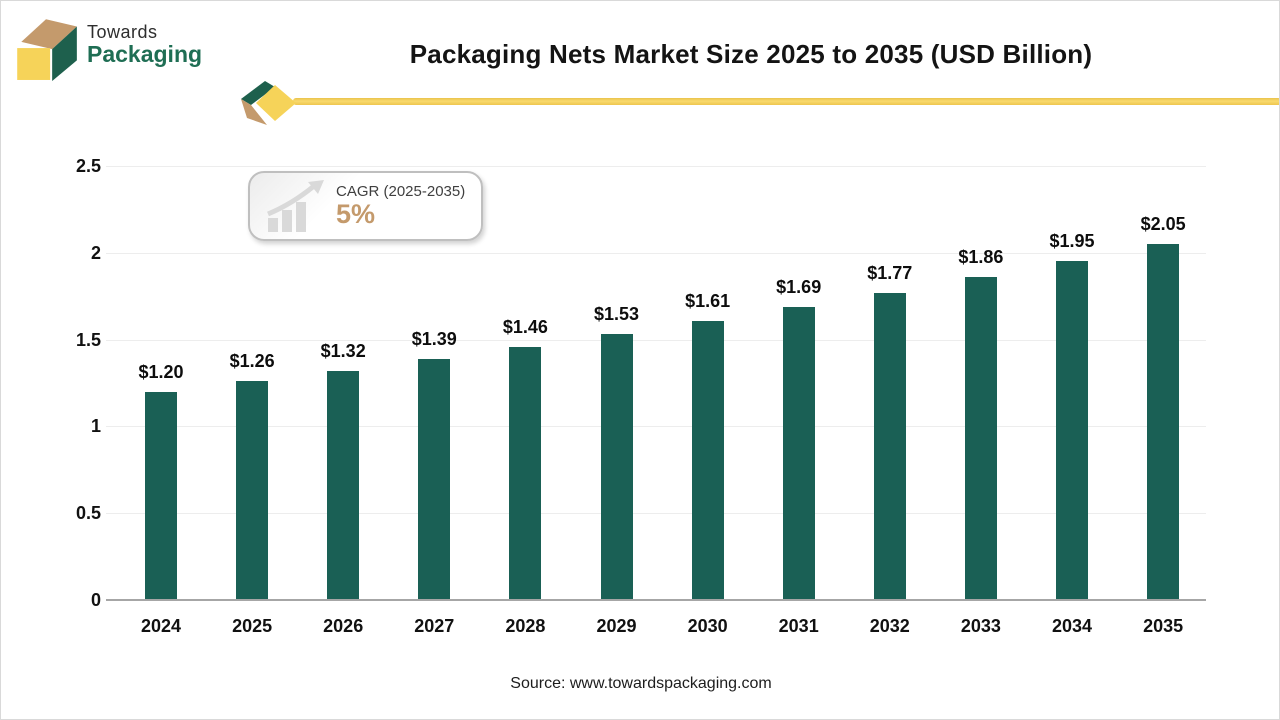  I want to click on cagr-badge: CAGR (2025-2035) 5%, so click(365, 206).